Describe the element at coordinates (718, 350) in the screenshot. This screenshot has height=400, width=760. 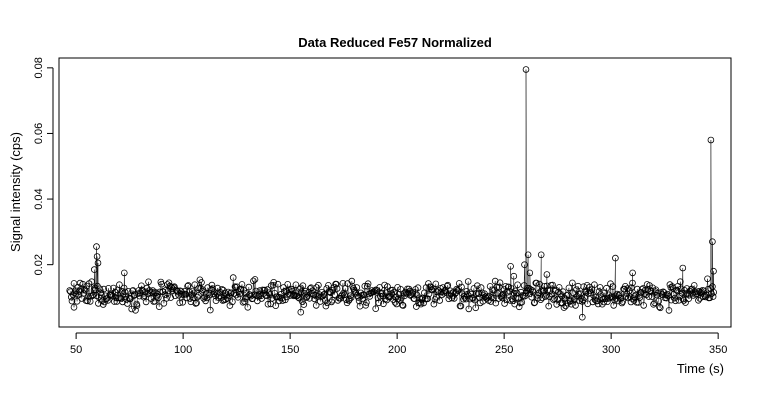
I see `x-tick-label: 350` at that location.